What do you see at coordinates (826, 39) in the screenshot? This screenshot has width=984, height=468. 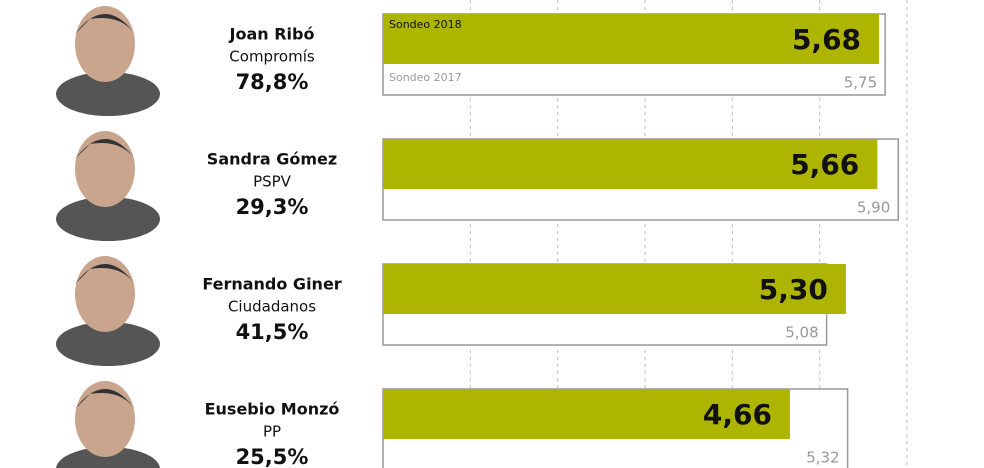 I see `value-label-2018: 5,68` at bounding box center [826, 39].